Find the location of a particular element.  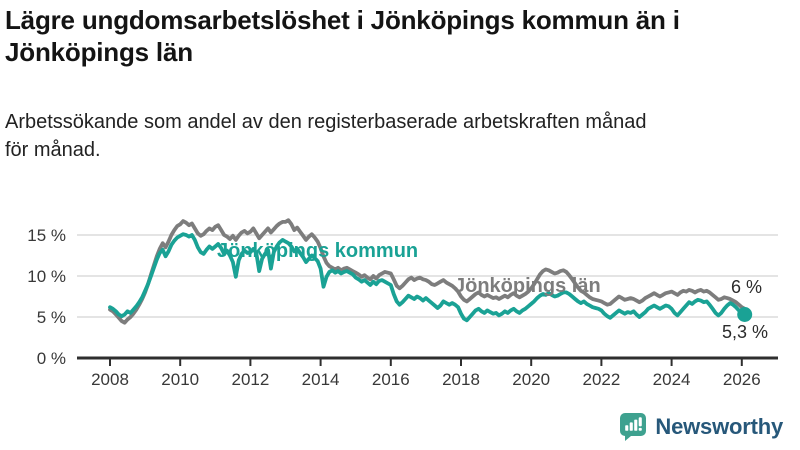

x-tick-label: 2014 is located at coordinates (321, 379).